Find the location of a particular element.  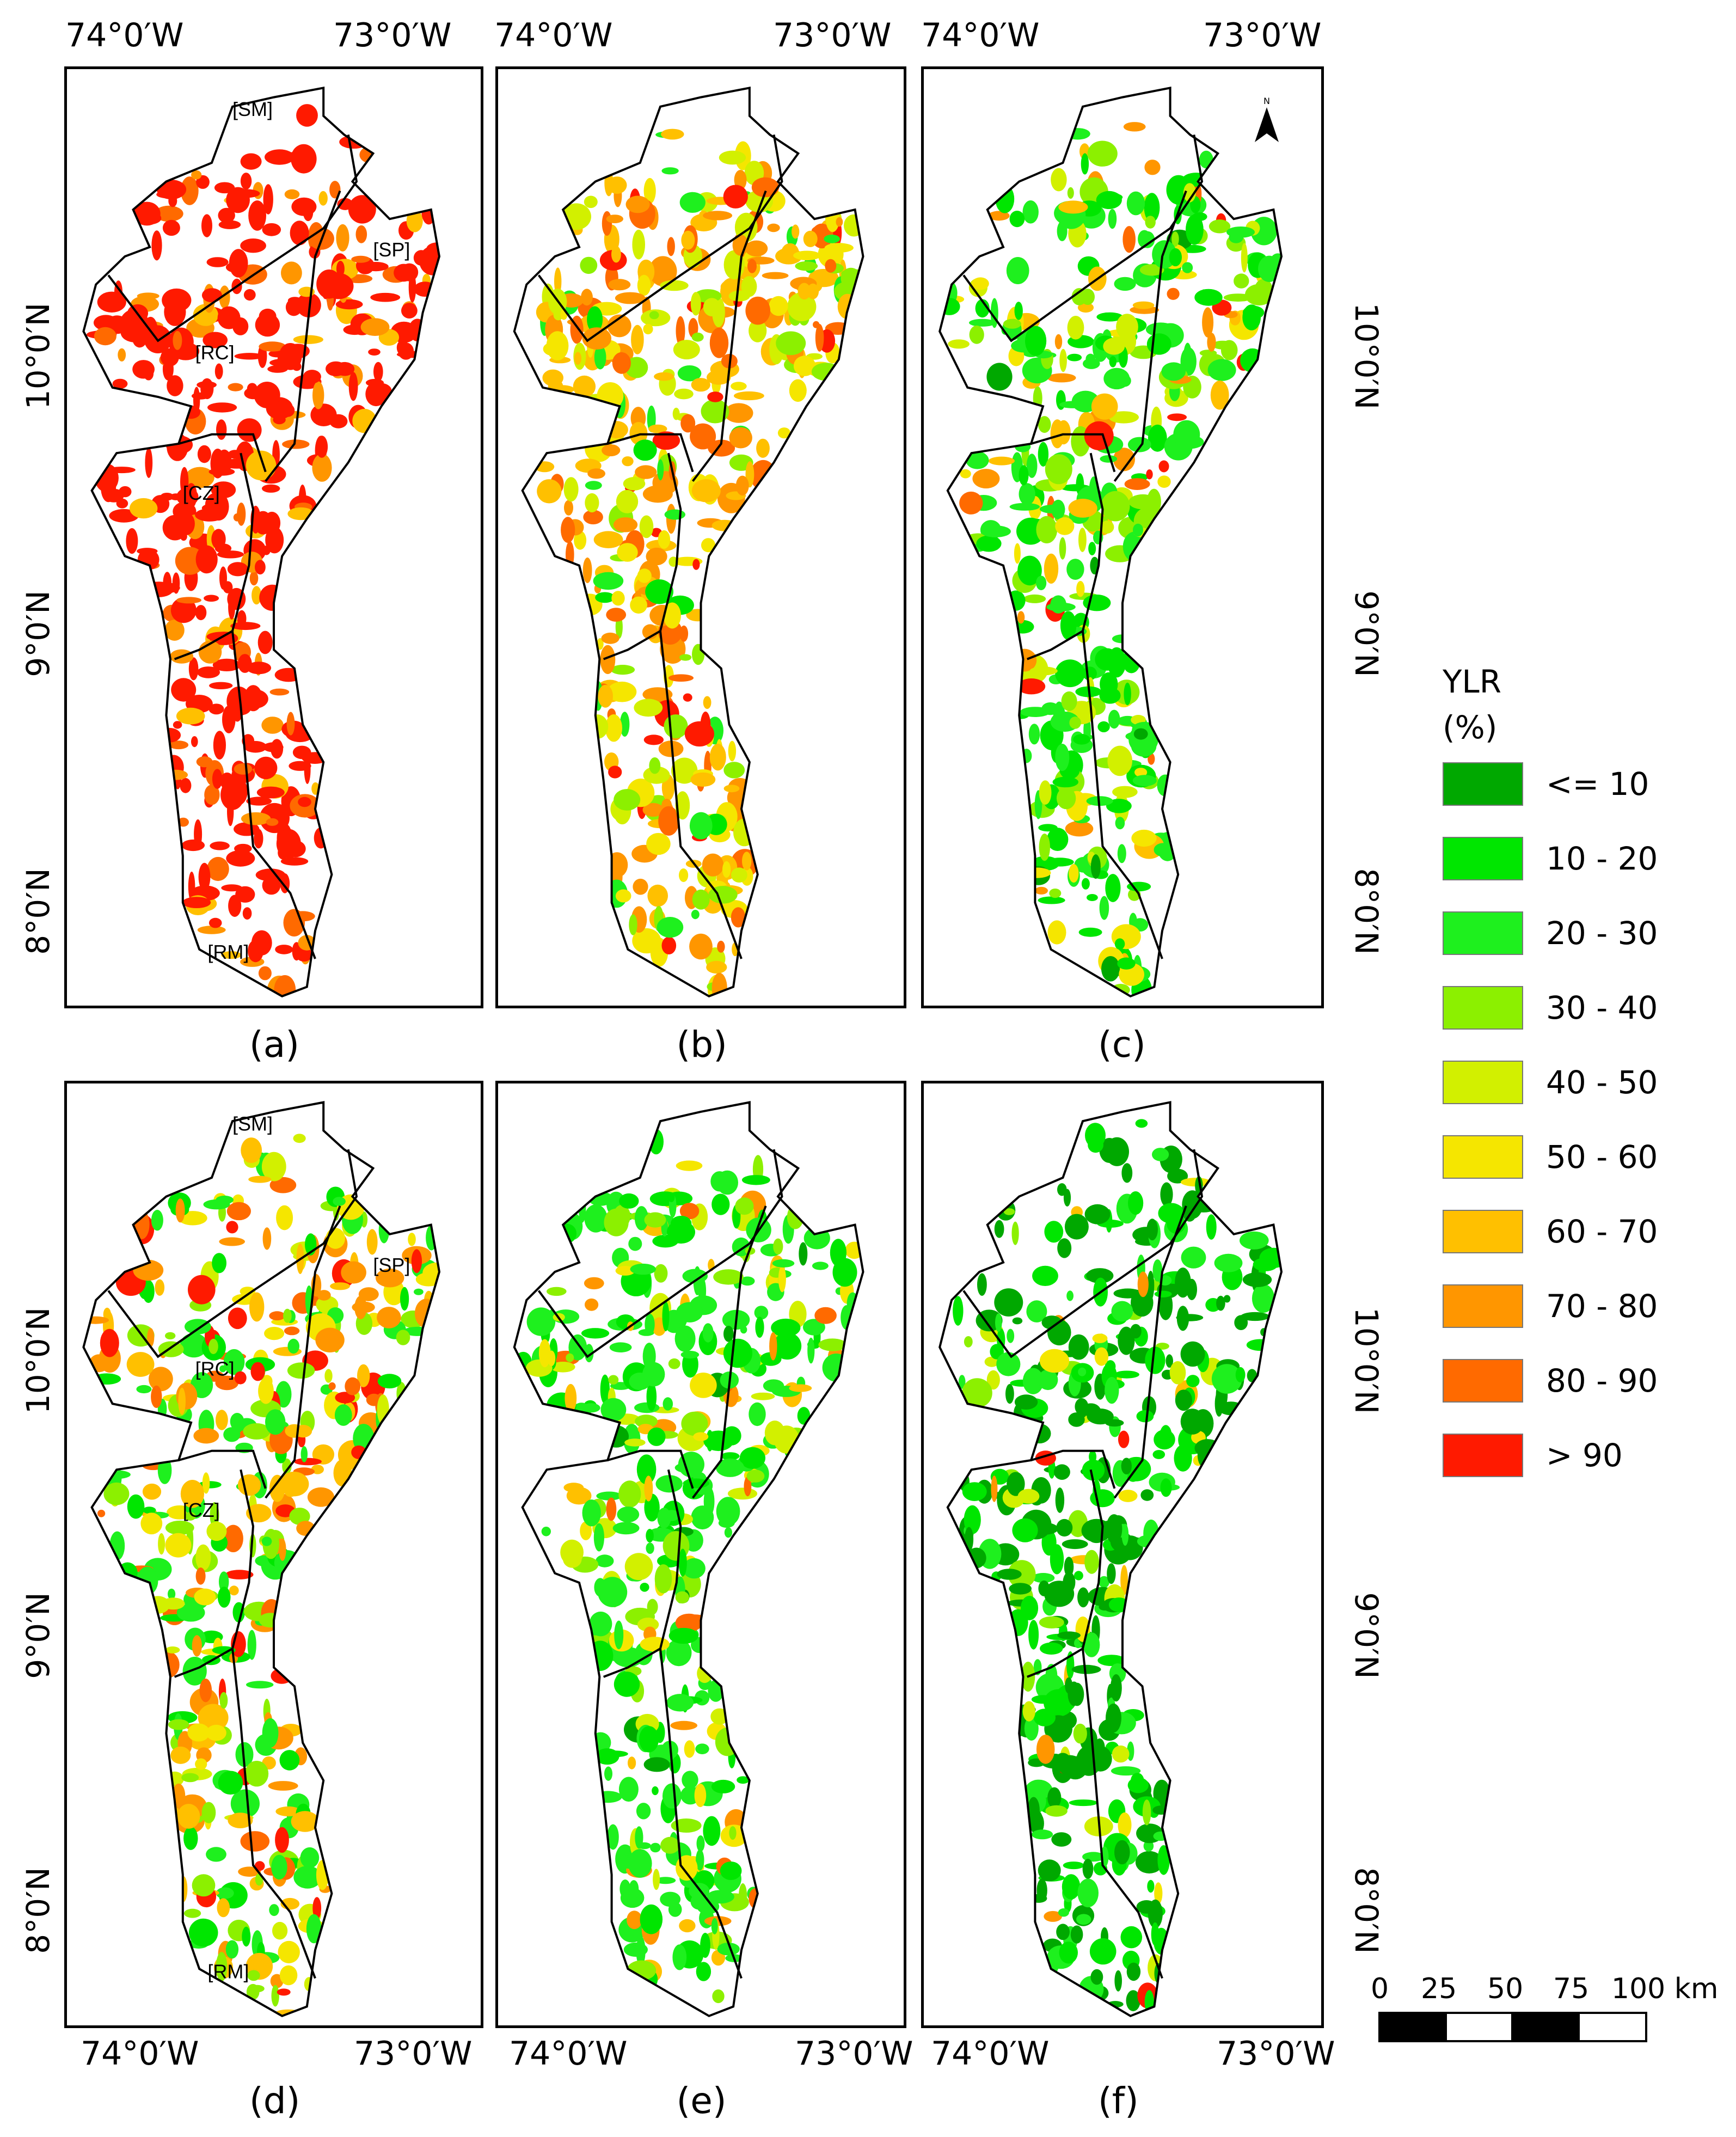

scalebar-tick-100: 100 km is located at coordinates (1665, 1989).